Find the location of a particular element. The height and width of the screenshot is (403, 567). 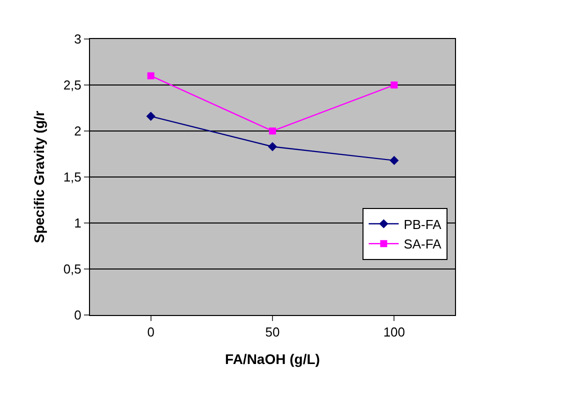

y-axis-title: Specific Gravity (g/r is located at coordinates (38, 177).